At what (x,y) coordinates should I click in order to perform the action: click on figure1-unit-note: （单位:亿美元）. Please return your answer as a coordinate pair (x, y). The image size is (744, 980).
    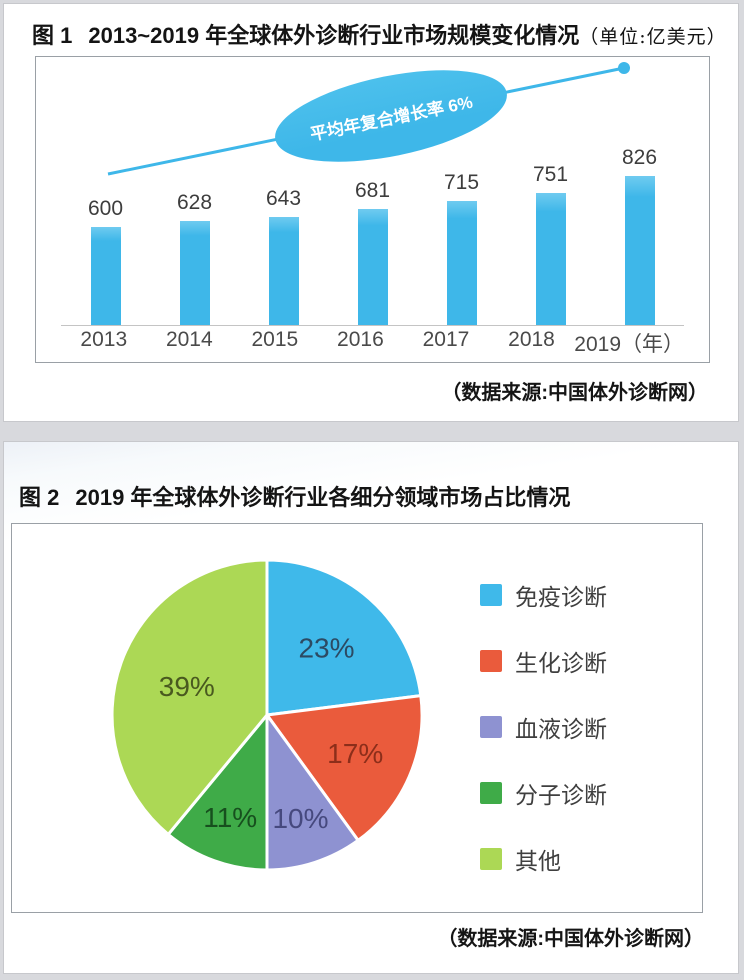
    Looking at the image, I should click on (653, 37).